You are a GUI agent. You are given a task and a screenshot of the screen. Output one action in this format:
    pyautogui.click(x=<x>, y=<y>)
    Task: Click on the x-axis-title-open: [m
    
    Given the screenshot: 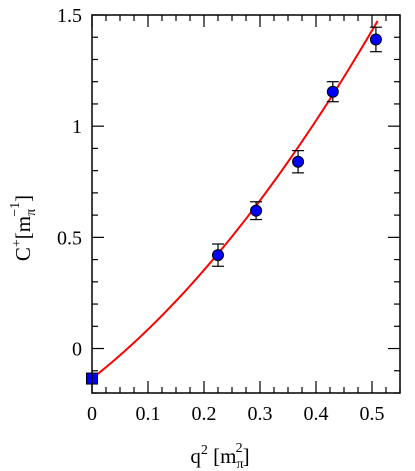 What is the action you would take?
    pyautogui.click(x=222, y=456)
    